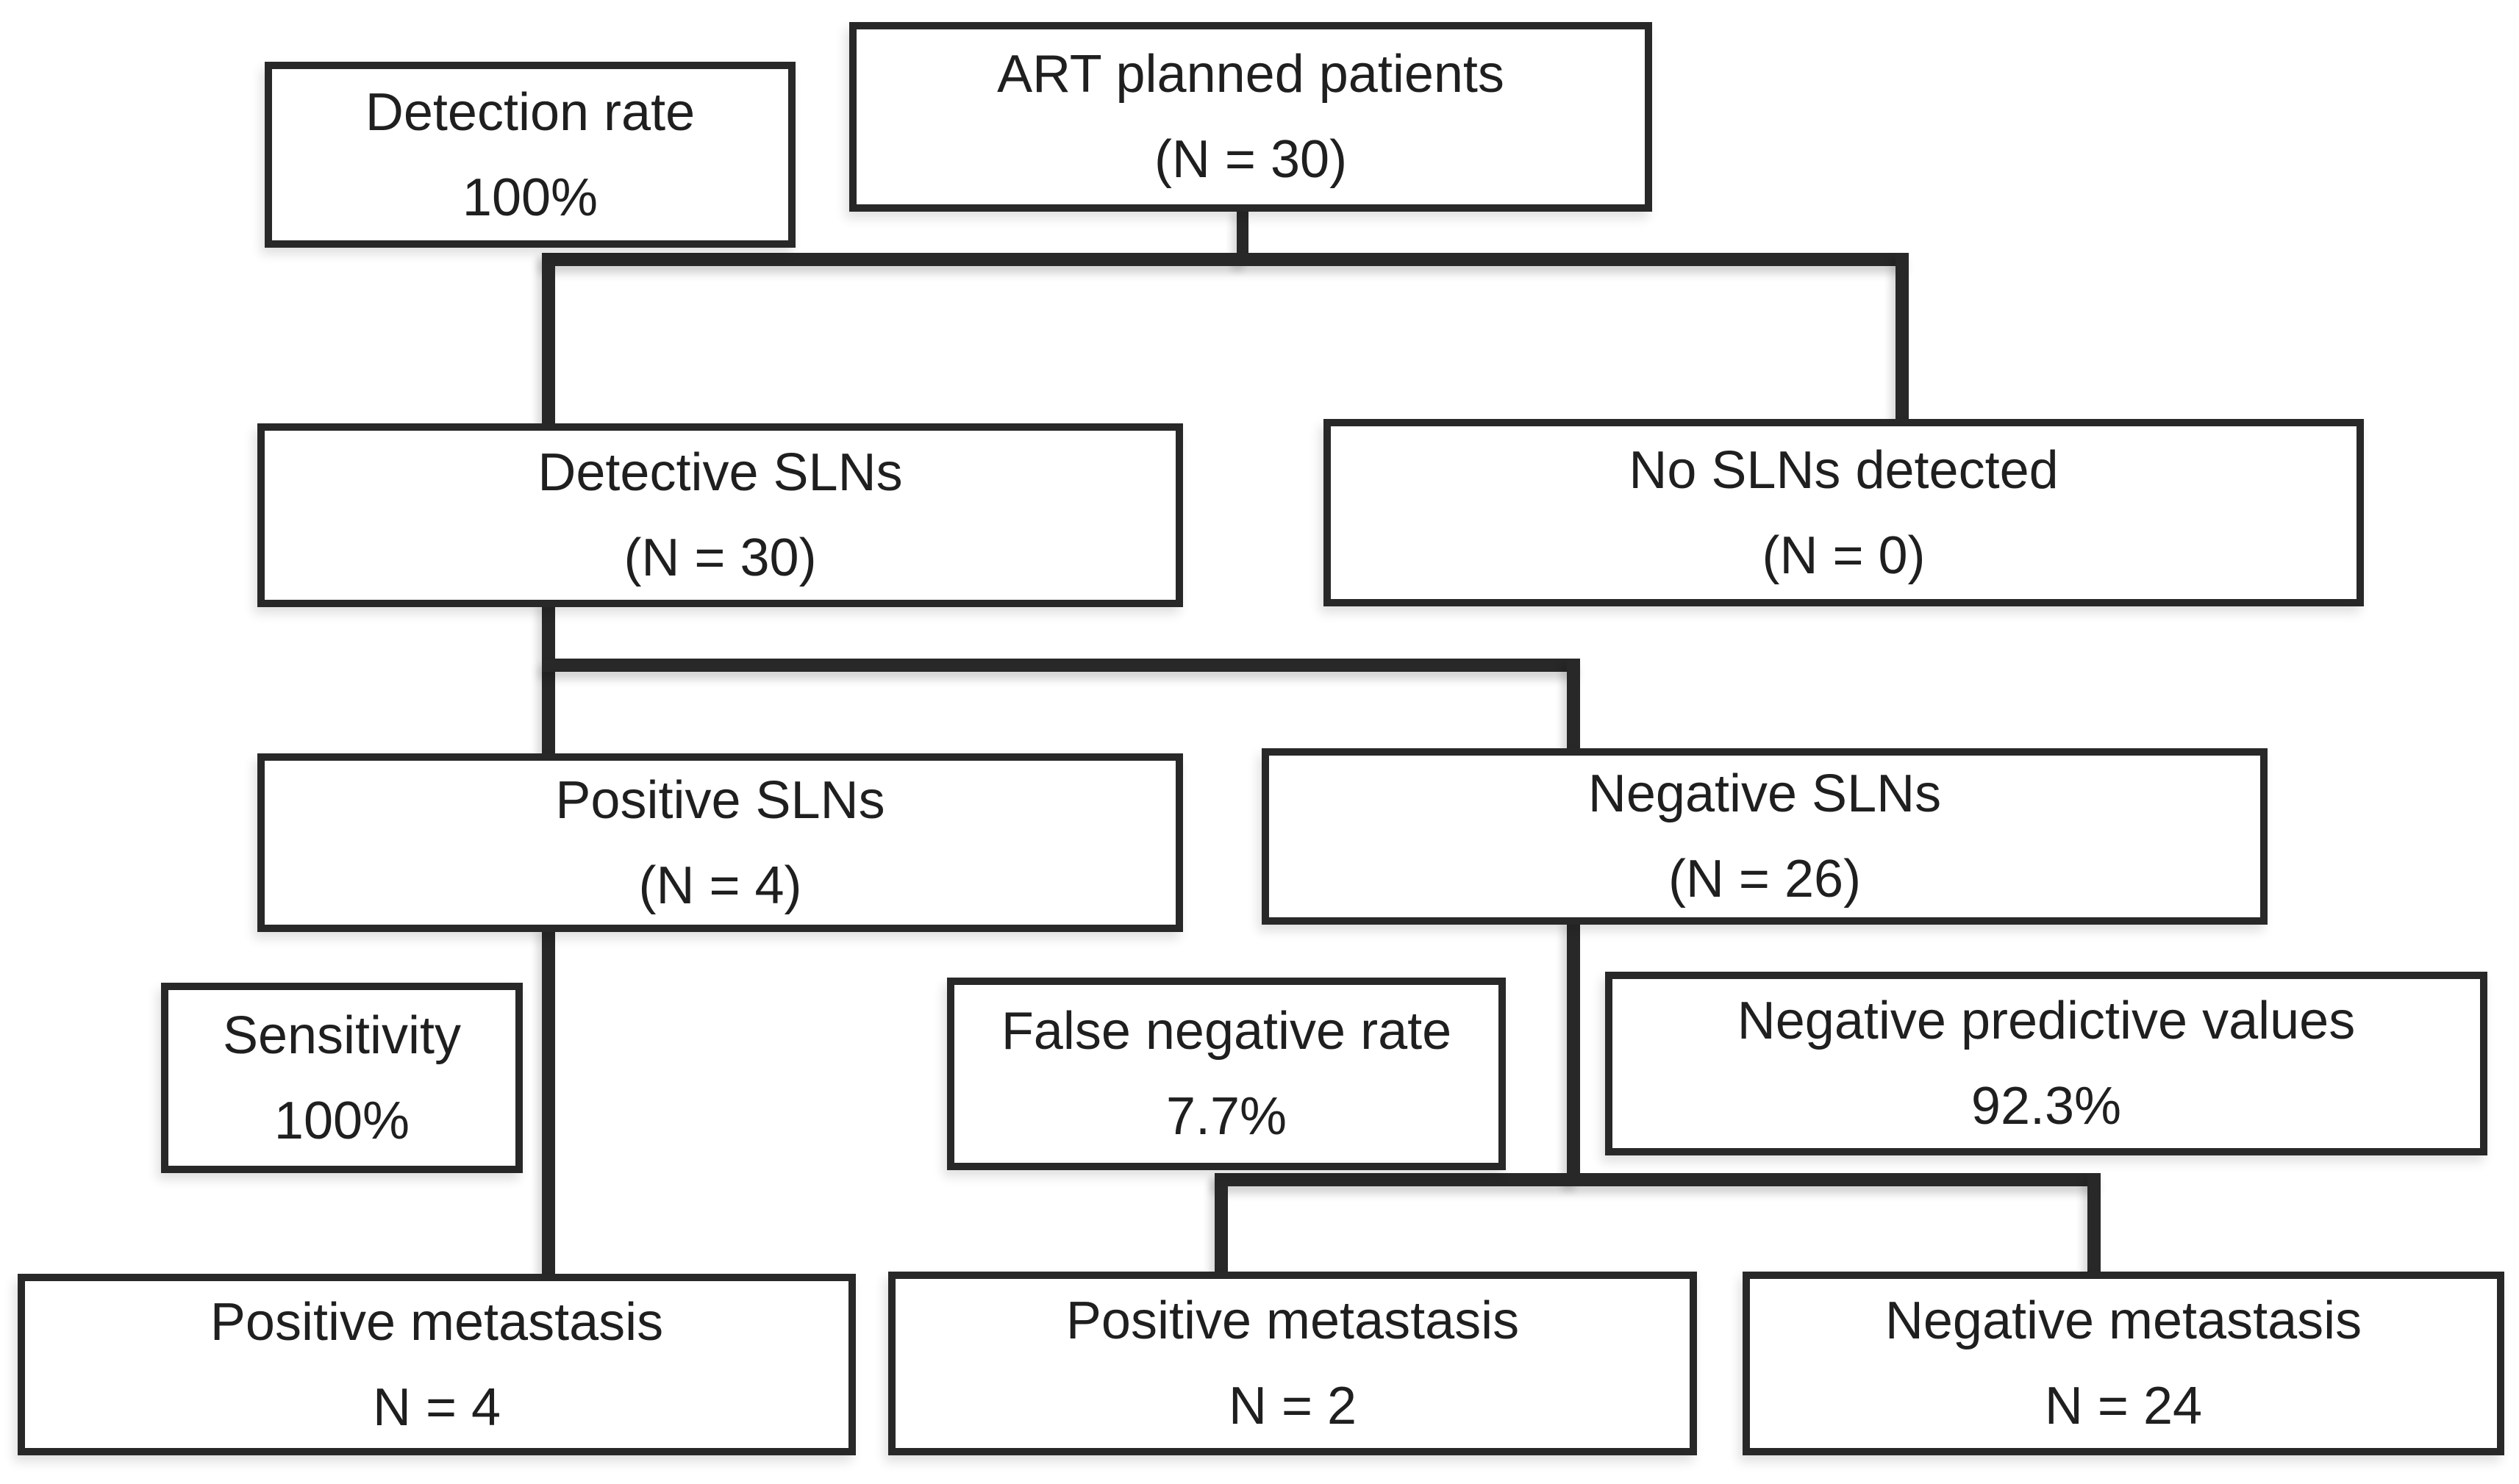  Describe the element at coordinates (2046, 1106) in the screenshot. I see `node-value: 92.3%` at that location.